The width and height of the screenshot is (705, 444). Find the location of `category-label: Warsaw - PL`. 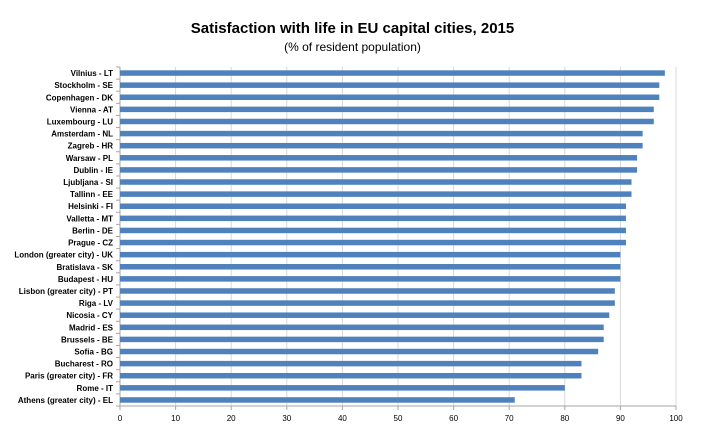

category-label: Warsaw - PL is located at coordinates (89, 158).